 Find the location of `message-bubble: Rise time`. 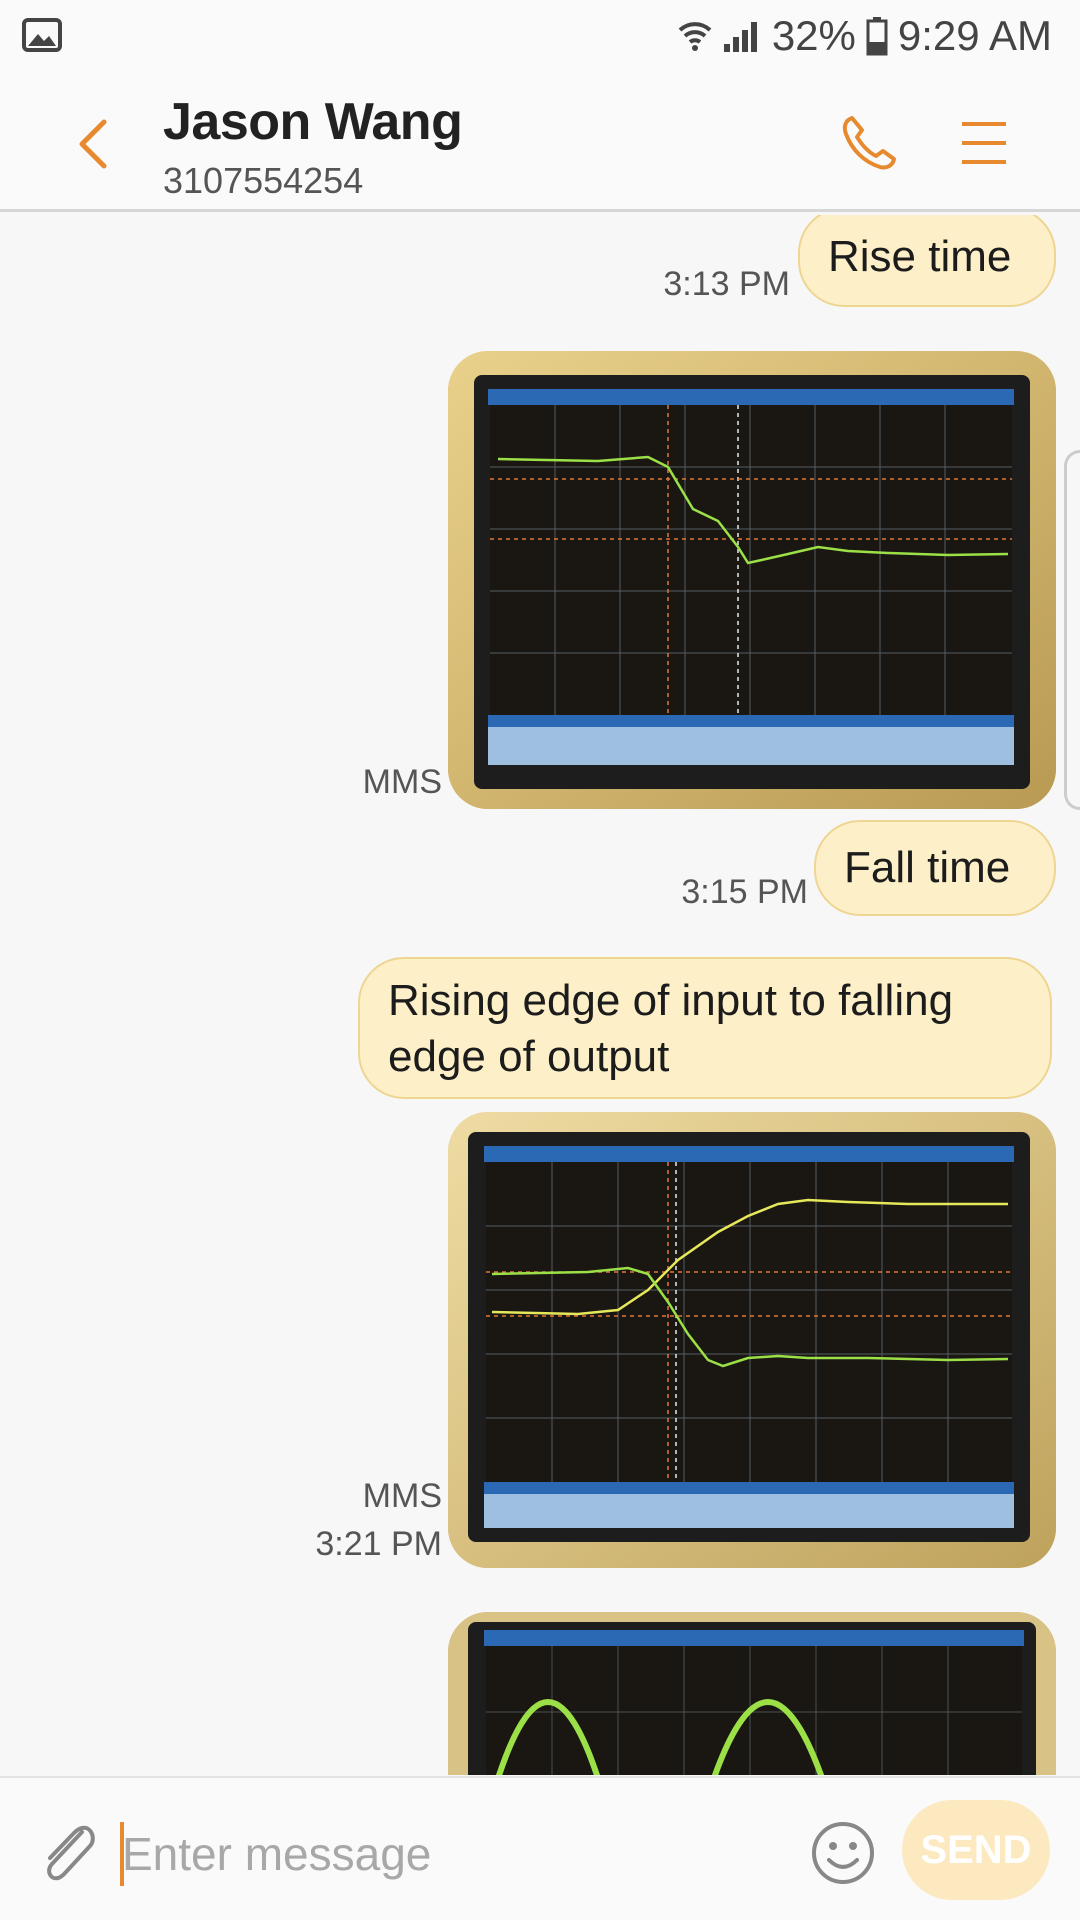

message-bubble: Rise time is located at coordinates (927, 261).